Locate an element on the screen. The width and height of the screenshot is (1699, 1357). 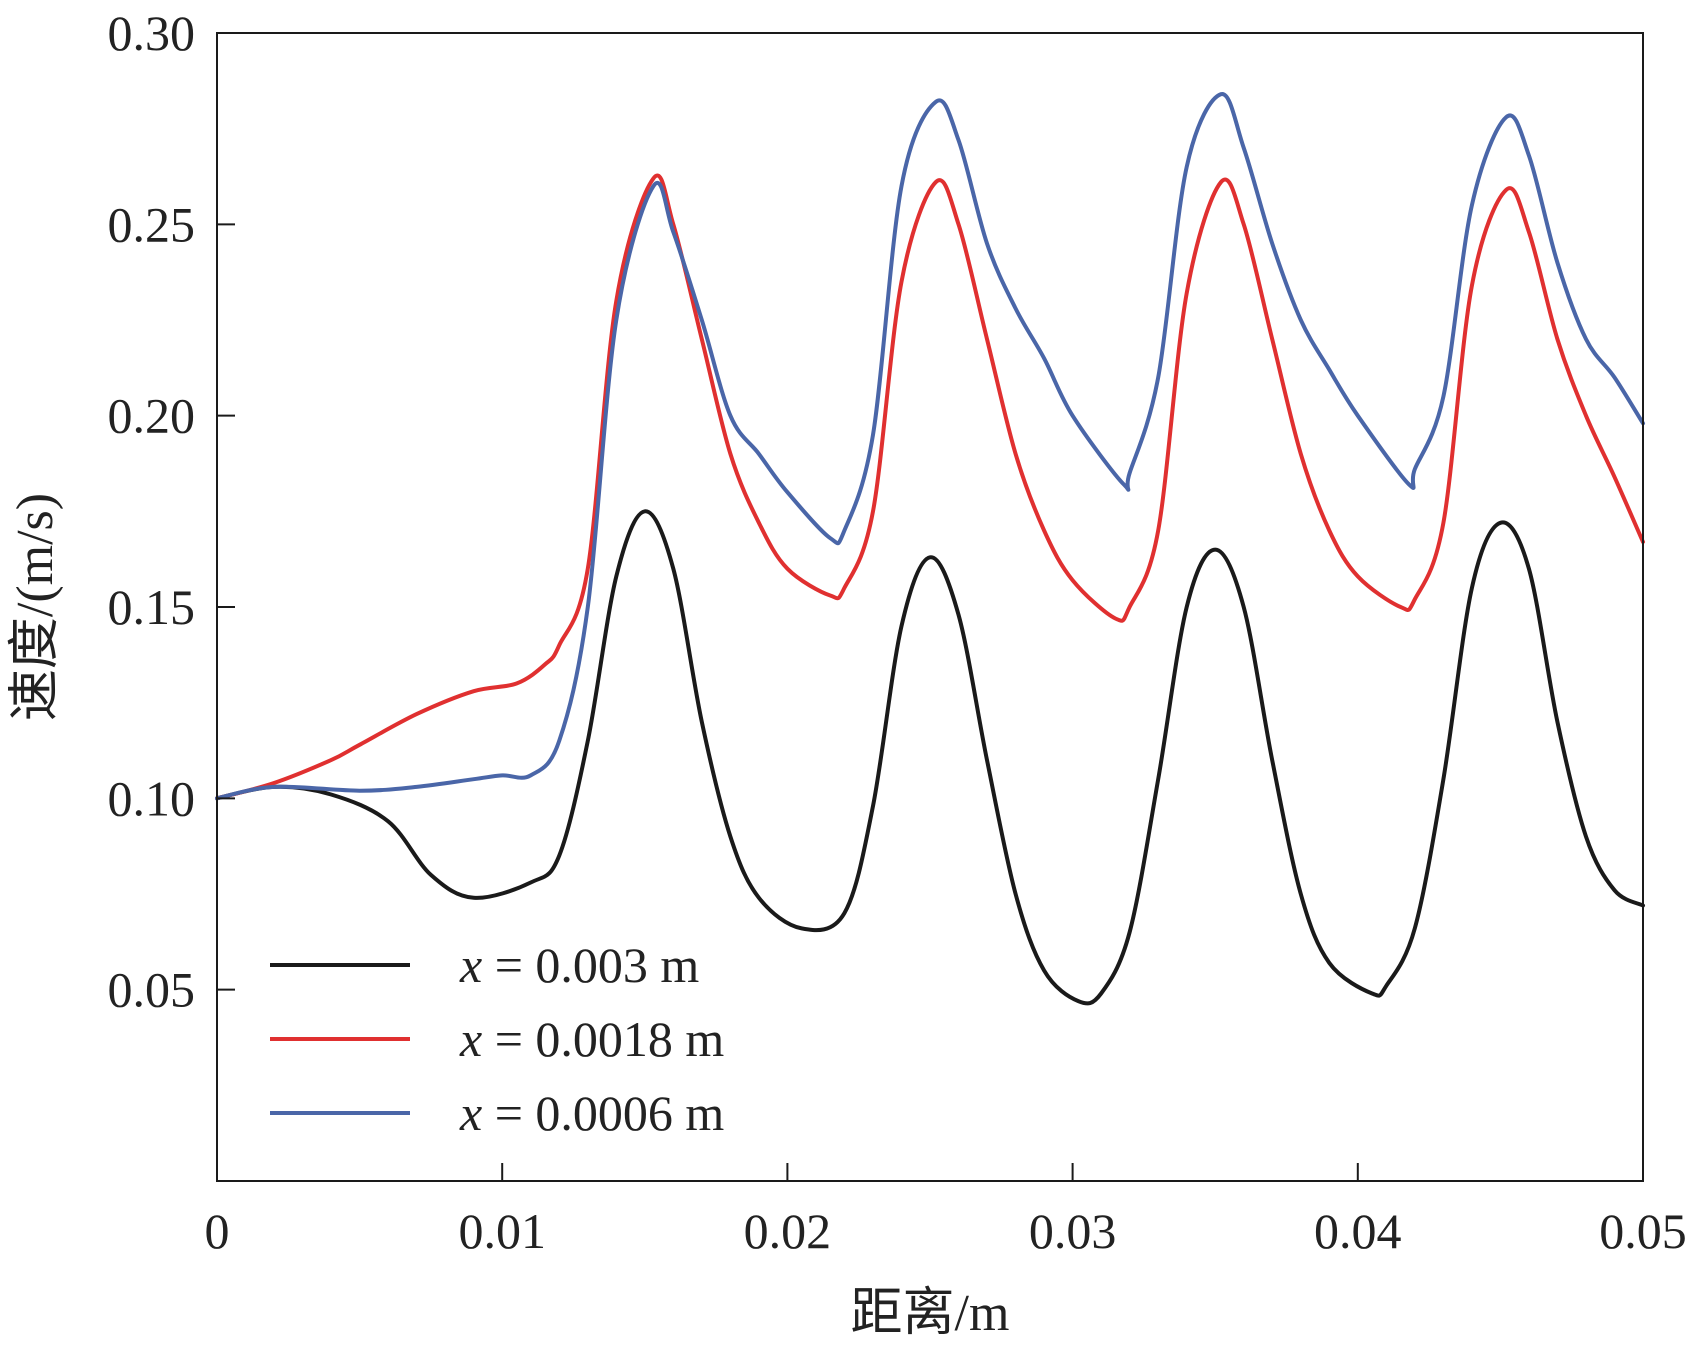
x-axis-ticks: 0 0.01 0.02 0.03 0.04 0.05 is located at coordinates (946, 1211).